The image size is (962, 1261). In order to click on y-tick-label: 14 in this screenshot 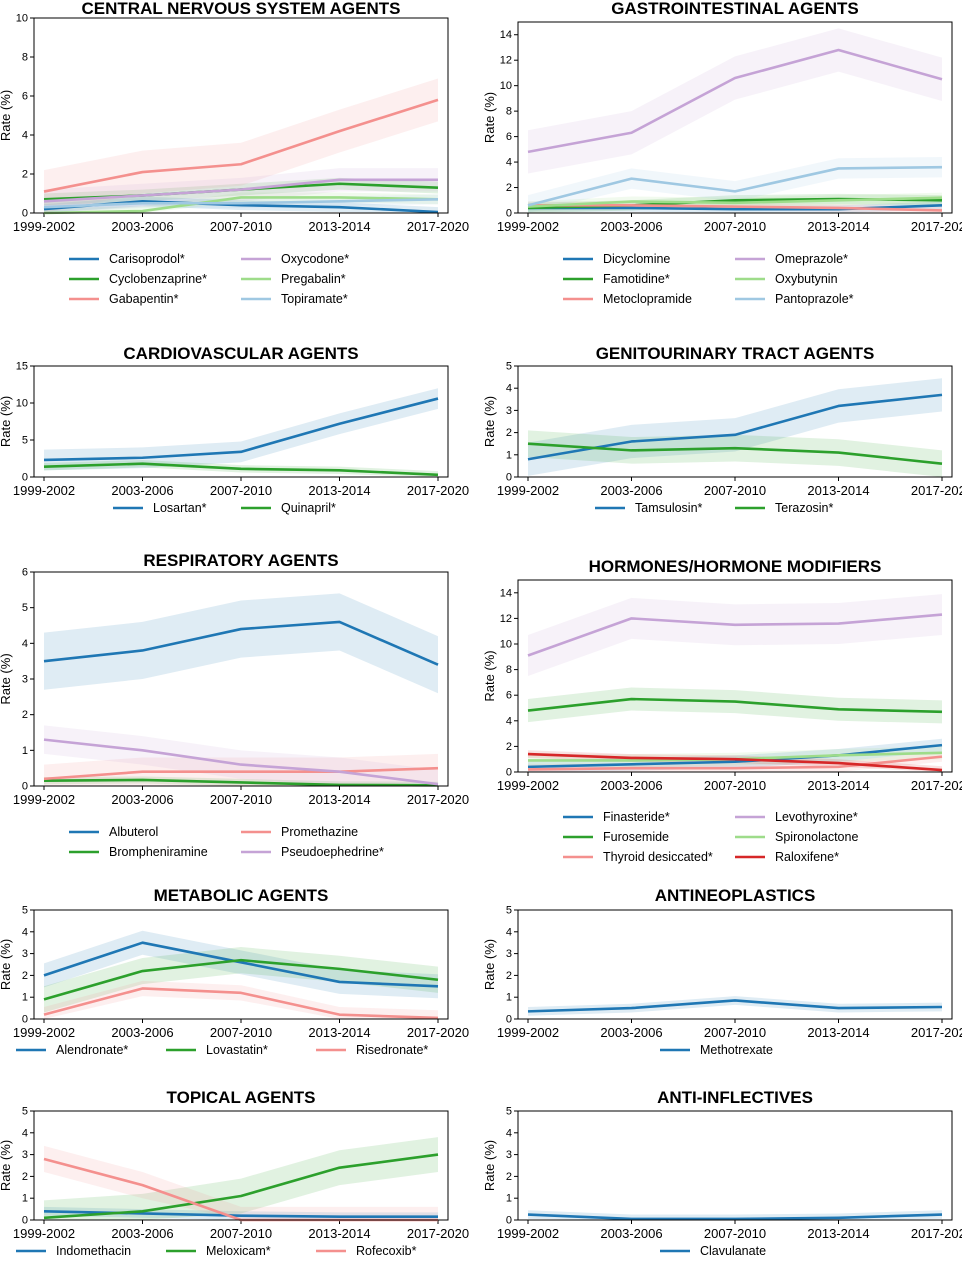, I will do `click(506, 593)`.